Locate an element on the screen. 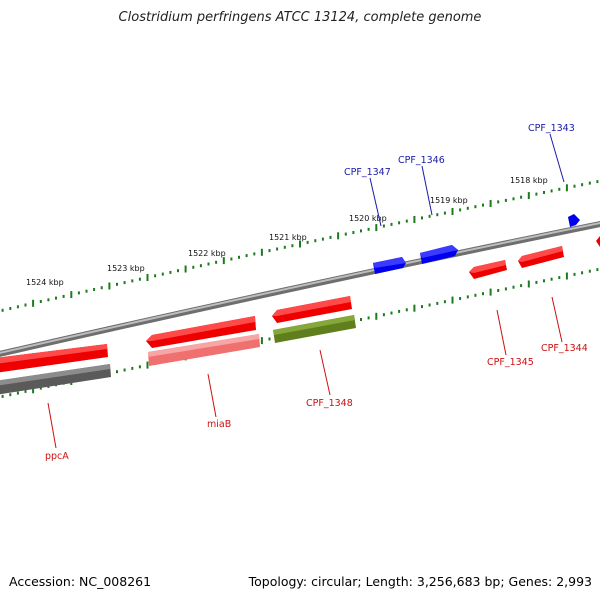 This screenshot has height=600, width=600. kbp-label-1523: 1523 kbp is located at coordinates (126, 268).